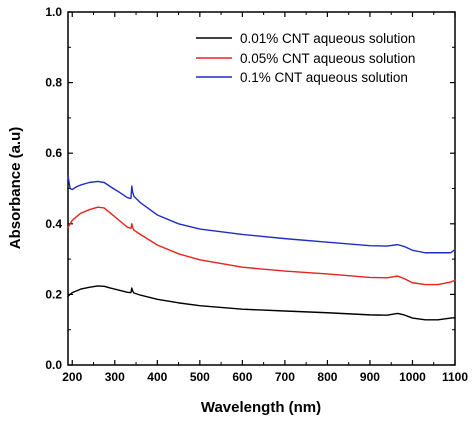 The width and height of the screenshot is (472, 422). I want to click on legend-label-3: 0.1% CNT aqueous solution, so click(324, 77).